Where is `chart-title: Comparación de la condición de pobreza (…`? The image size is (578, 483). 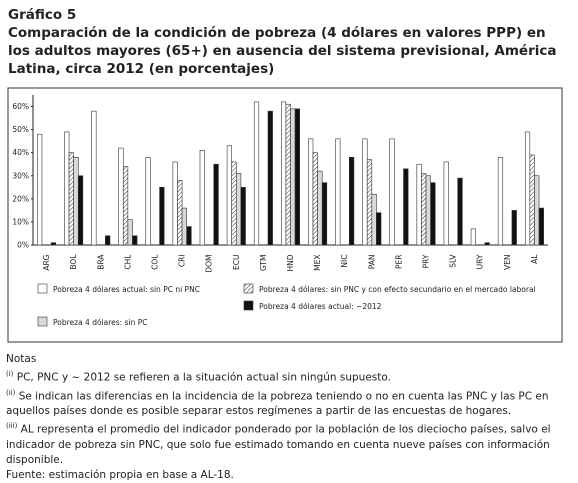 chart-title: Comparación de la condición de pobreza (… is located at coordinates (282, 51).